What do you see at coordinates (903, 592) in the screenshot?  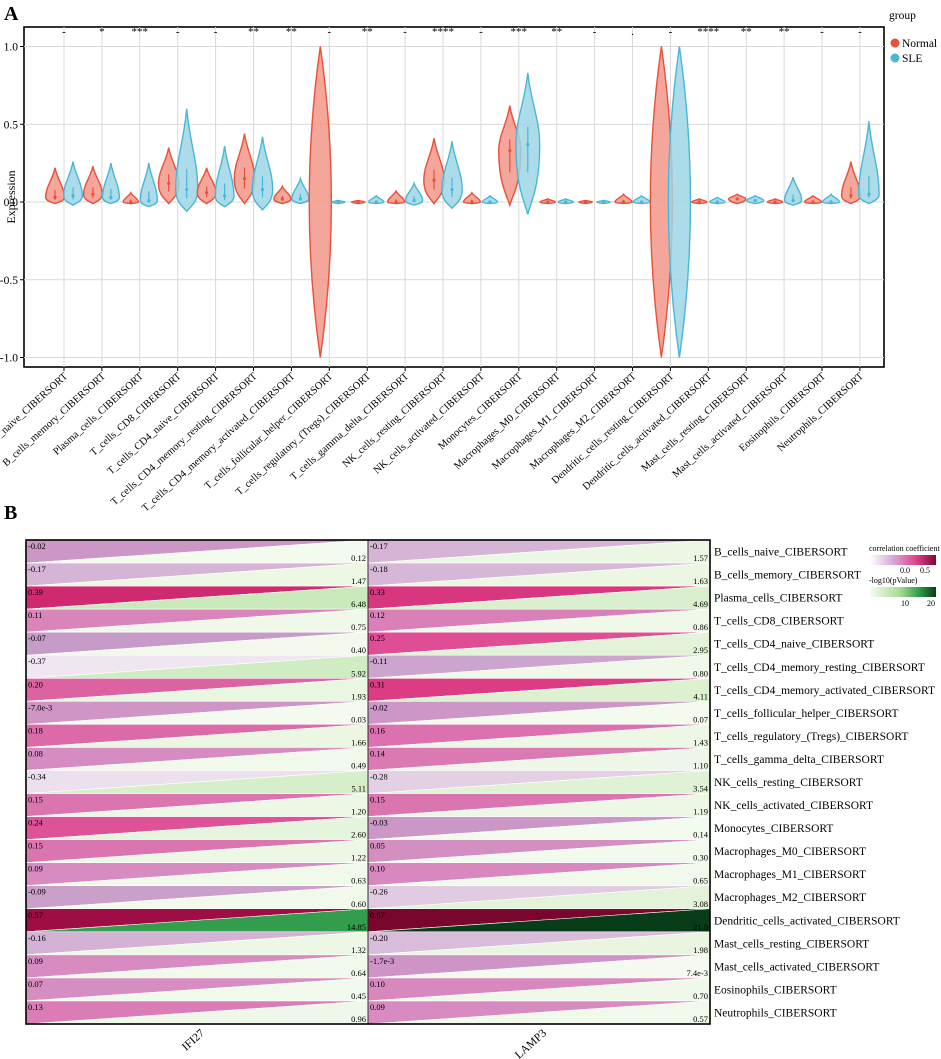 I see `legend-p-bar` at bounding box center [903, 592].